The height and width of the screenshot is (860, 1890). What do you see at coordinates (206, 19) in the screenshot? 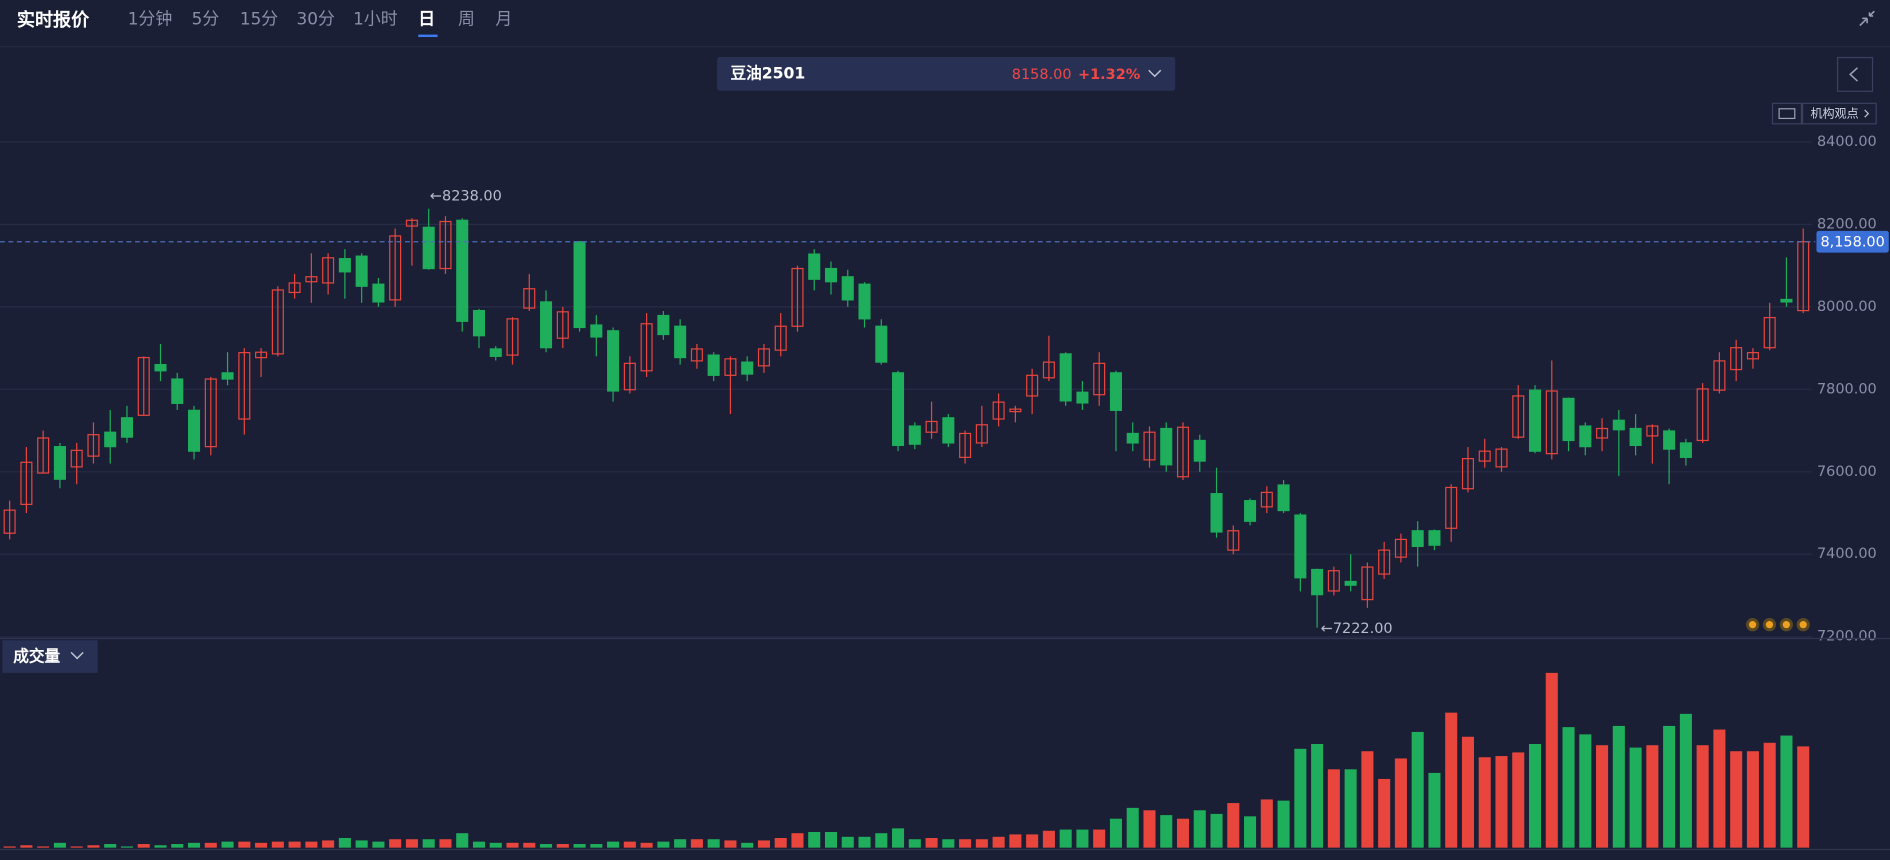
I see `tab: 5分` at bounding box center [206, 19].